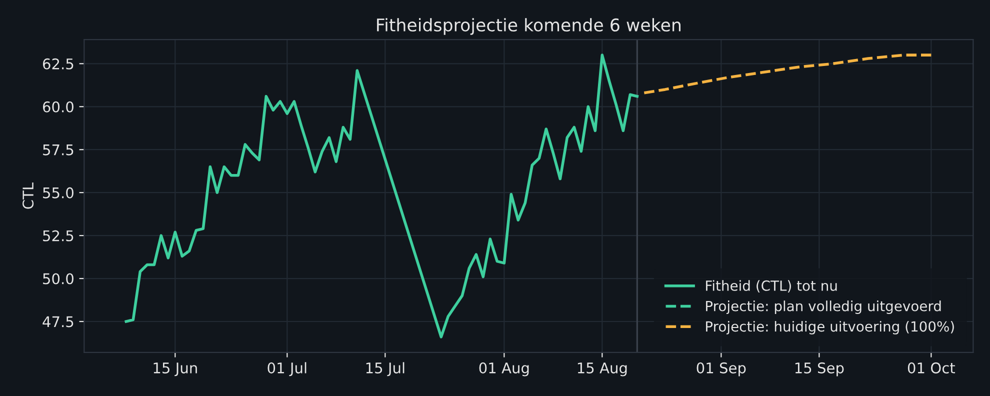 Image resolution: width=990 pixels, height=396 pixels. What do you see at coordinates (287, 369) in the screenshot?
I see `x-tick-label: 01 Jul` at bounding box center [287, 369].